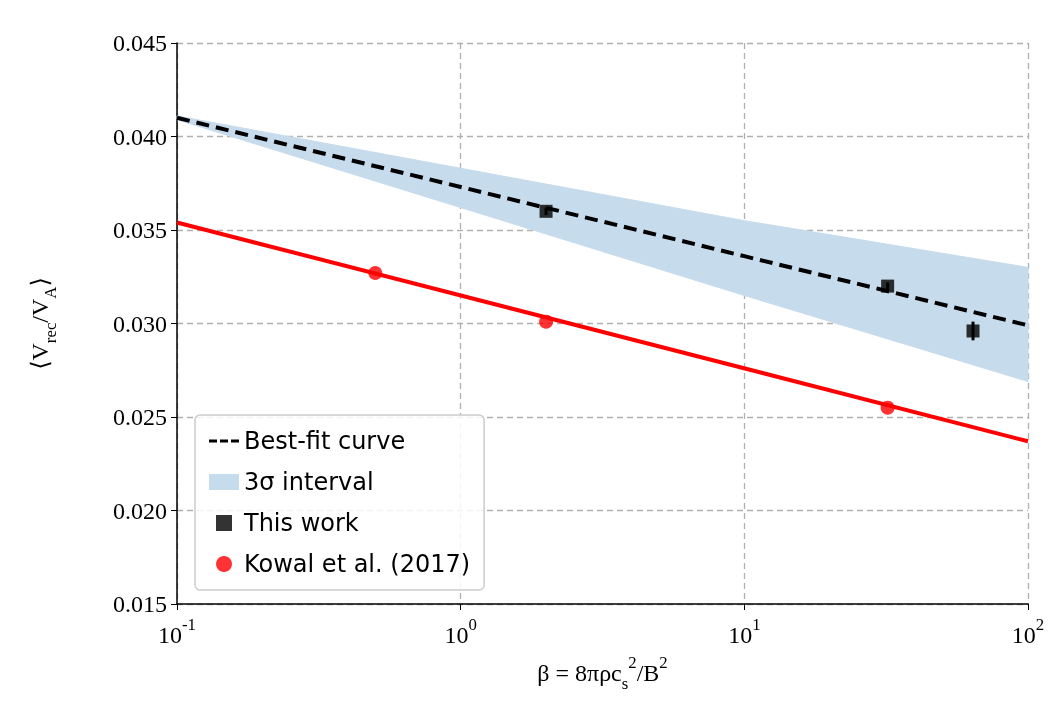 The height and width of the screenshot is (706, 1058). Describe the element at coordinates (325, 441) in the screenshot. I see `legend-label: Best-fit curve` at that location.